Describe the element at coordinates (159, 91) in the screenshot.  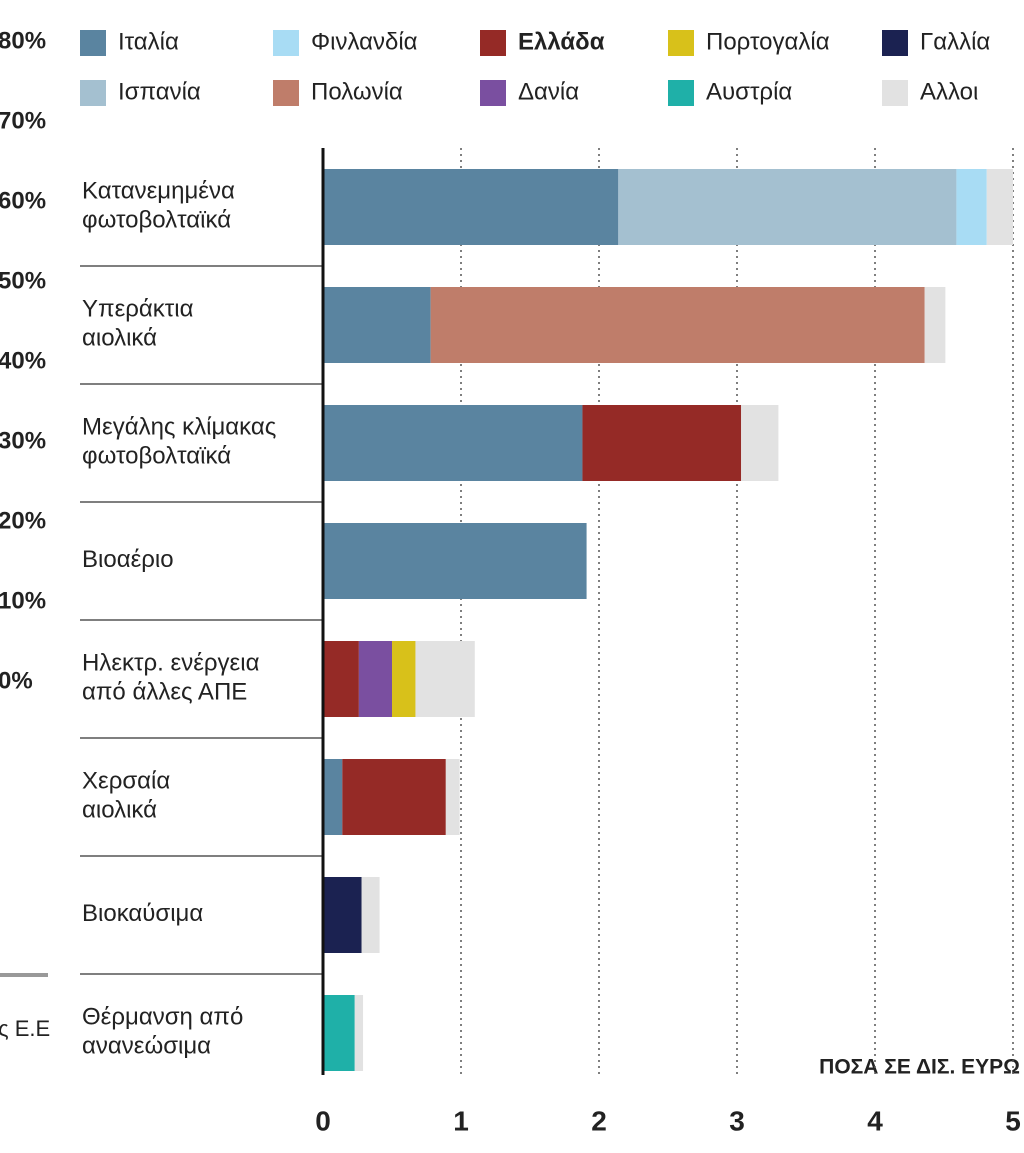
I see `legend-label: Ισπανία` at that location.